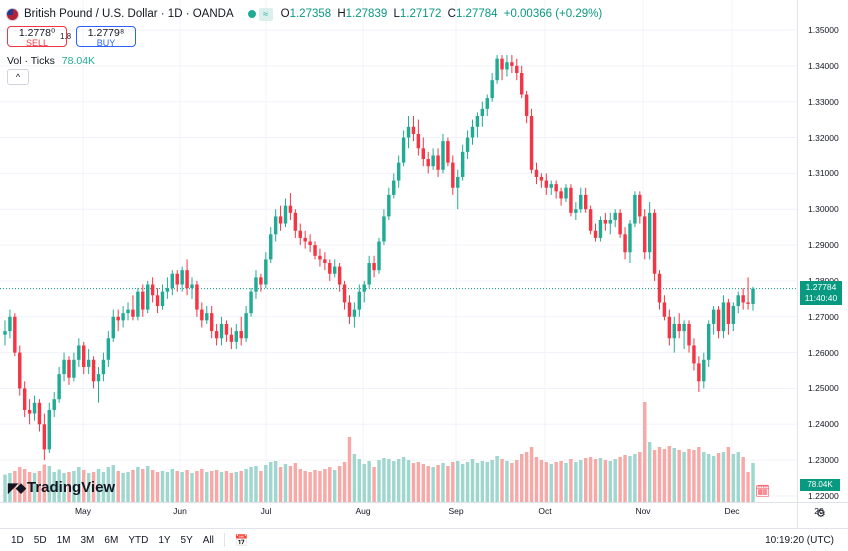  What do you see at coordinates (40, 540) in the screenshot?
I see `timeframe-5d: 5D` at bounding box center [40, 540].